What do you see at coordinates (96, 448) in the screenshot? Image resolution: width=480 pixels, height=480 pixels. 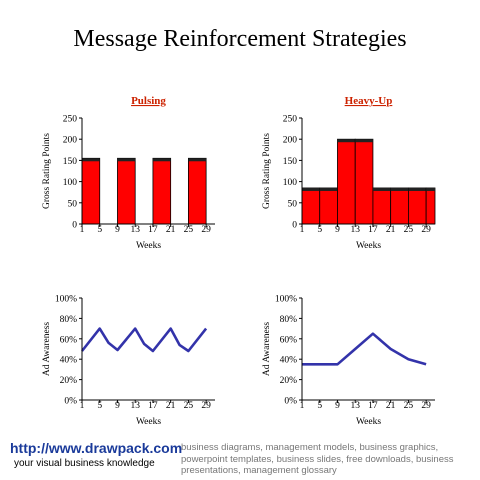 I see `footer-url-link: http://www.drawpack.com` at bounding box center [96, 448].